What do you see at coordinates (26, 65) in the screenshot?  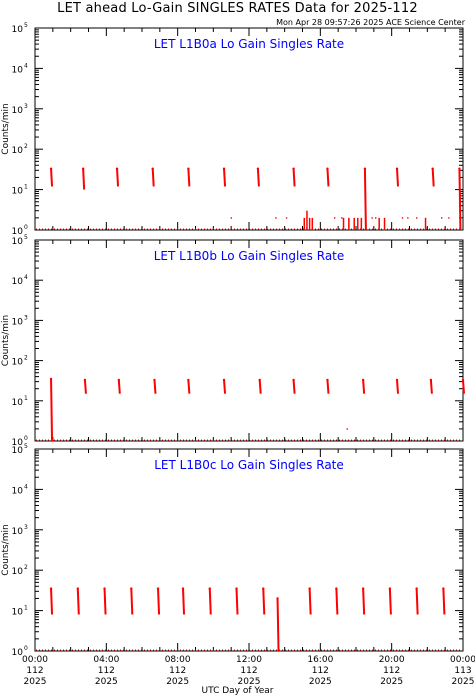 I see `y-tick-exponent: 4` at bounding box center [26, 65].